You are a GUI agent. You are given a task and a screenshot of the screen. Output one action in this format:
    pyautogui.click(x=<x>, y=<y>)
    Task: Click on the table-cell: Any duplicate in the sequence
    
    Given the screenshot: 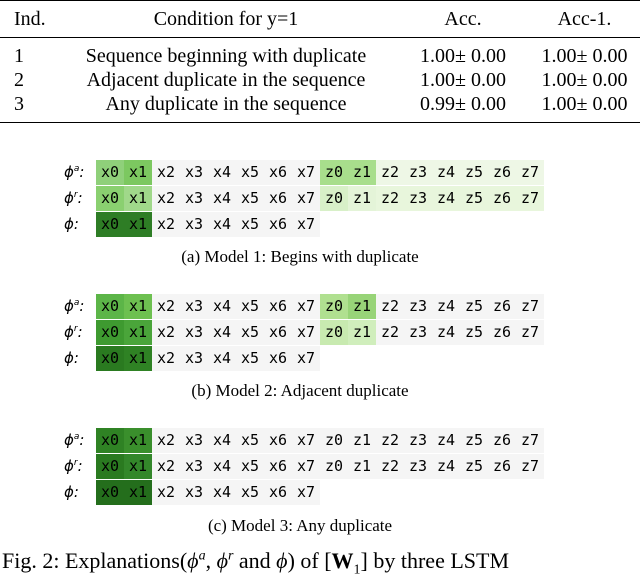 What is the action you would take?
    pyautogui.click(x=226, y=107)
    